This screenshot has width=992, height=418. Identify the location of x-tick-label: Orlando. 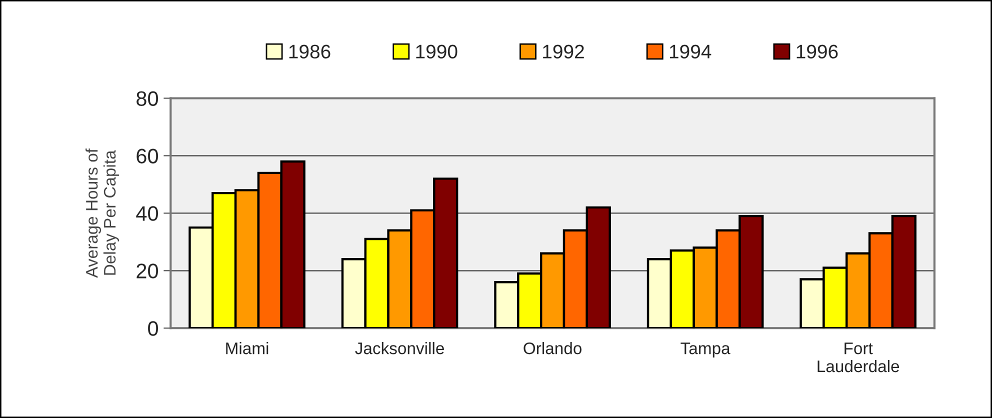
(553, 348).